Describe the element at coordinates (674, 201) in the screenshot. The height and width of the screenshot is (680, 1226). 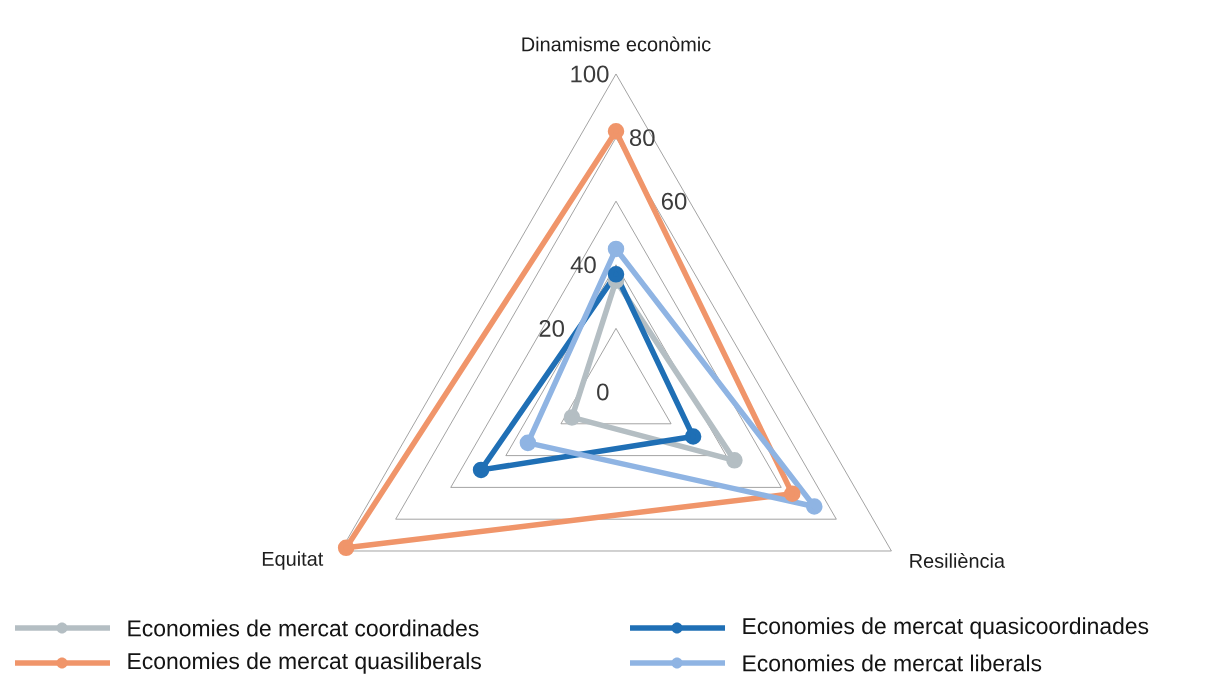
I see `y-tick-label: 60` at that location.